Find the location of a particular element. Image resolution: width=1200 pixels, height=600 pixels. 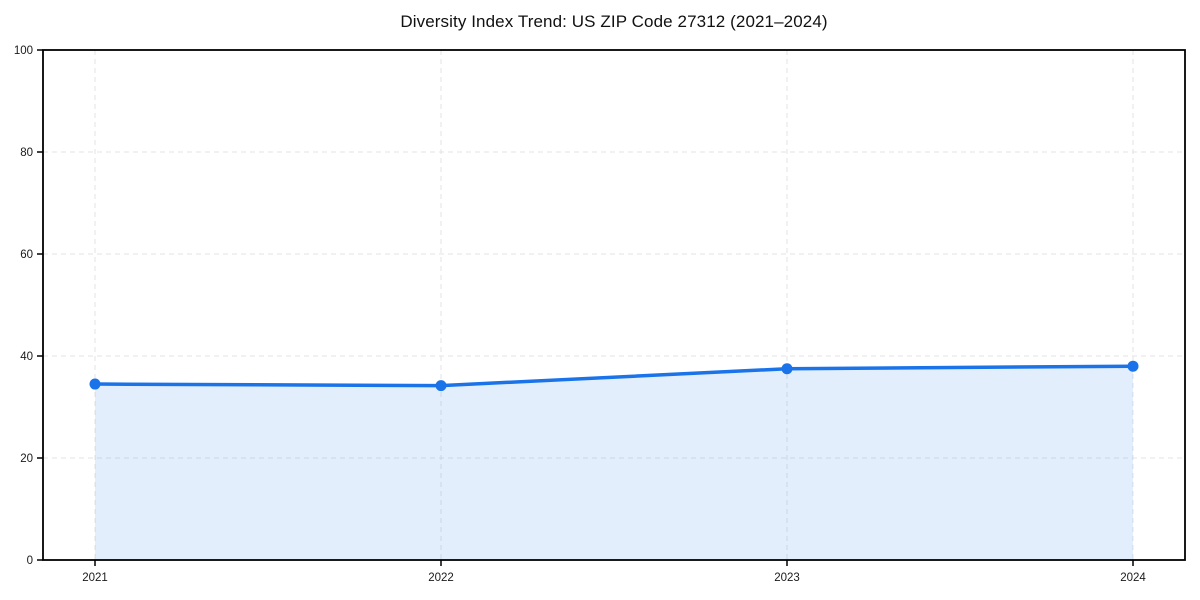

x-tick-label: 2021 is located at coordinates (95, 578).